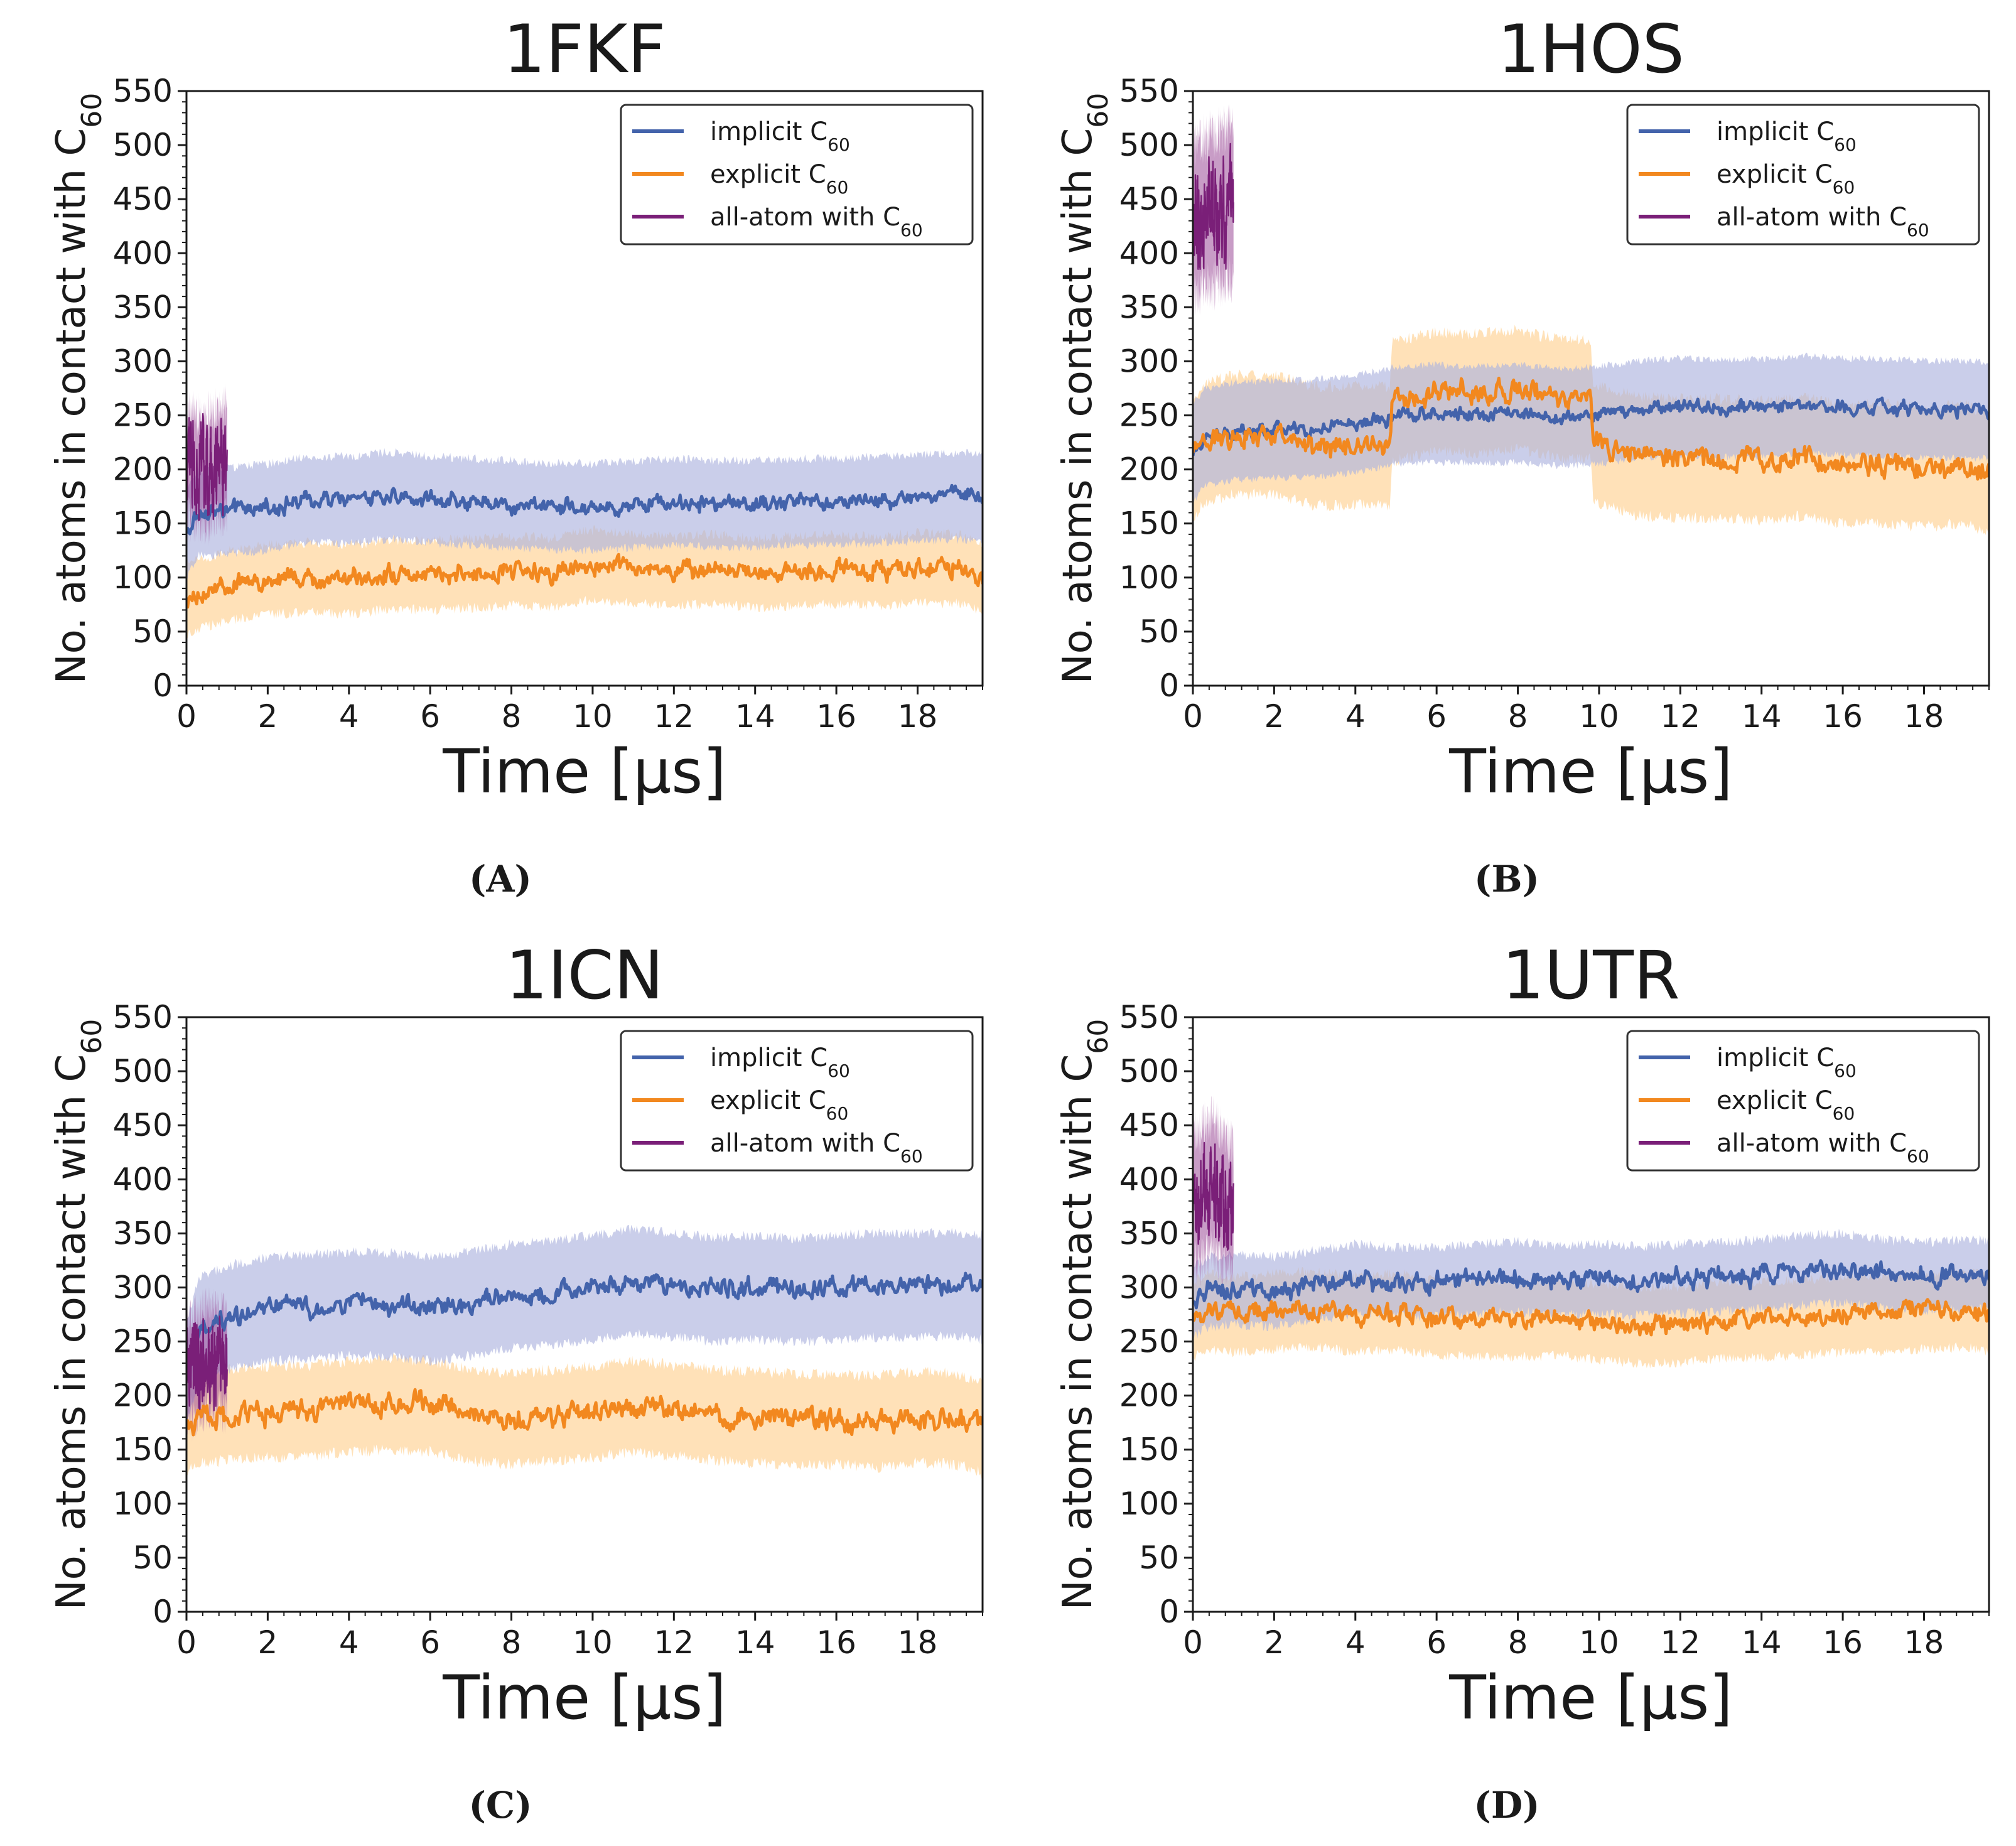 The image size is (2016, 1846). What do you see at coordinates (836, 1643) in the screenshot?
I see `x-tick-label: 16` at bounding box center [836, 1643].